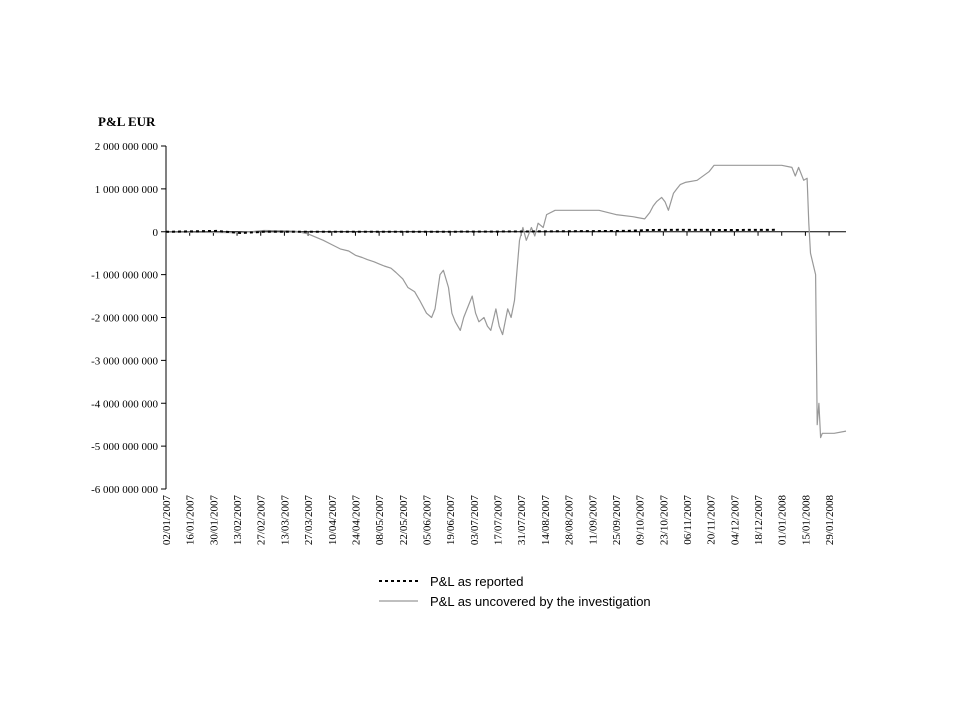  What do you see at coordinates (404, 520) in the screenshot?
I see `x-tick-label: 22/05/2007` at bounding box center [404, 520].